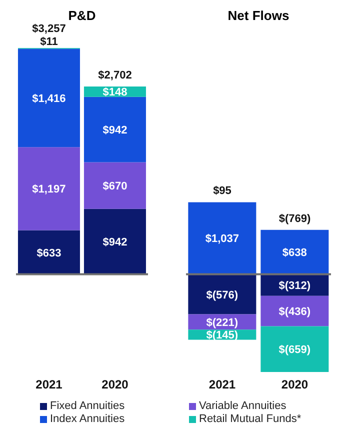 Image resolution: width=337 pixels, height=432 pixels. Describe the element at coordinates (294, 286) in the screenshot. I see `data-label: $(312)` at that location.